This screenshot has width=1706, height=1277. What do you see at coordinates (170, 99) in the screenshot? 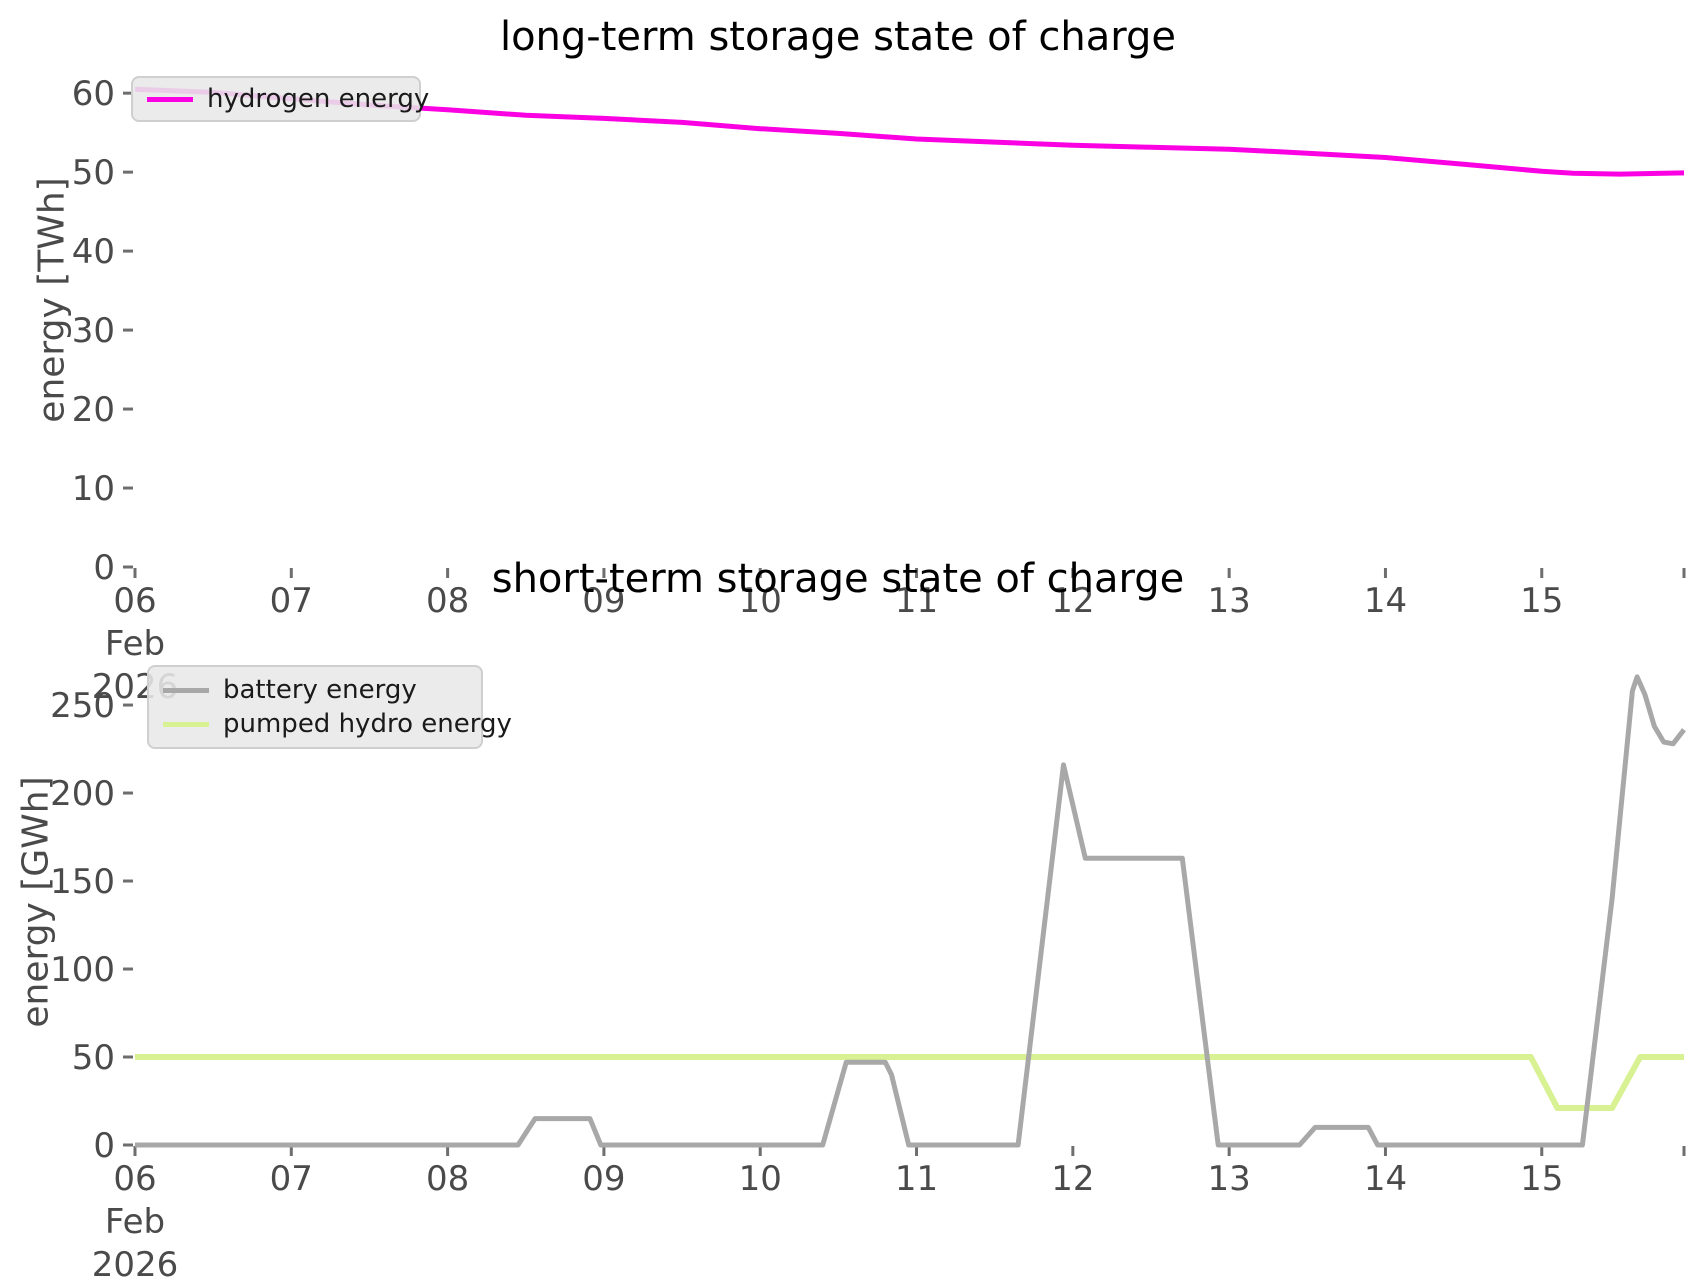
I see `hydrogen-line-sample-icon` at bounding box center [170, 99].